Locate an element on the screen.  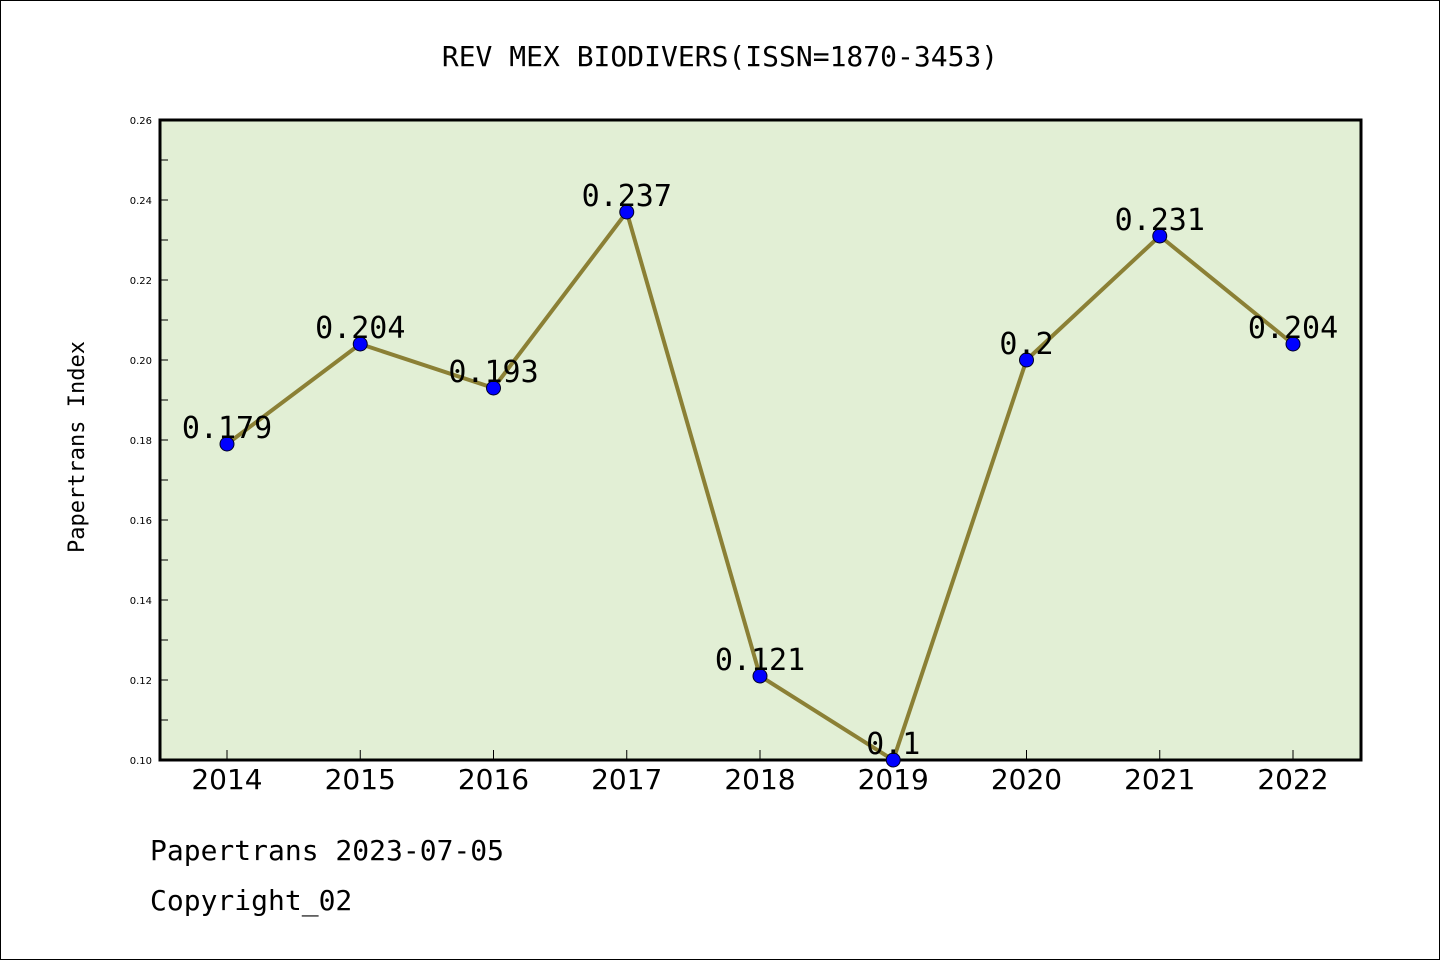
x-tick-label: 2022 is located at coordinates (1292, 779).